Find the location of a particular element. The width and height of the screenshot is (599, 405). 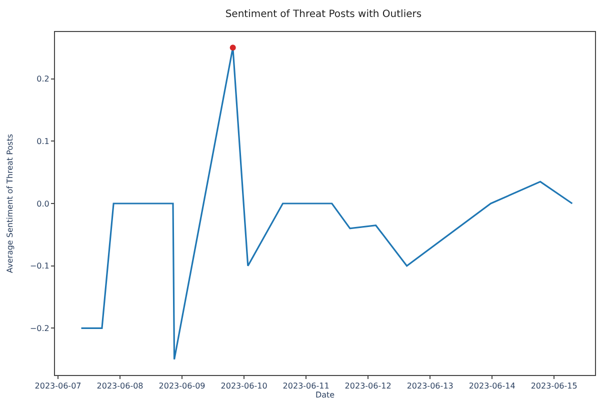

x-tick-label: 2023-06-15 is located at coordinates (554, 386).